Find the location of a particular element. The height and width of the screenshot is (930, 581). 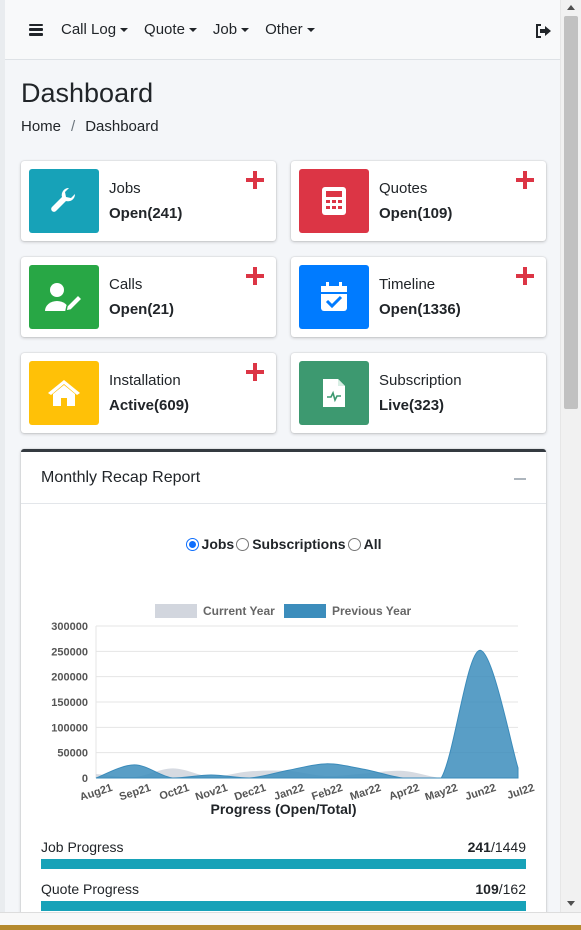

nav-menu-label: Job is located at coordinates (225, 29).